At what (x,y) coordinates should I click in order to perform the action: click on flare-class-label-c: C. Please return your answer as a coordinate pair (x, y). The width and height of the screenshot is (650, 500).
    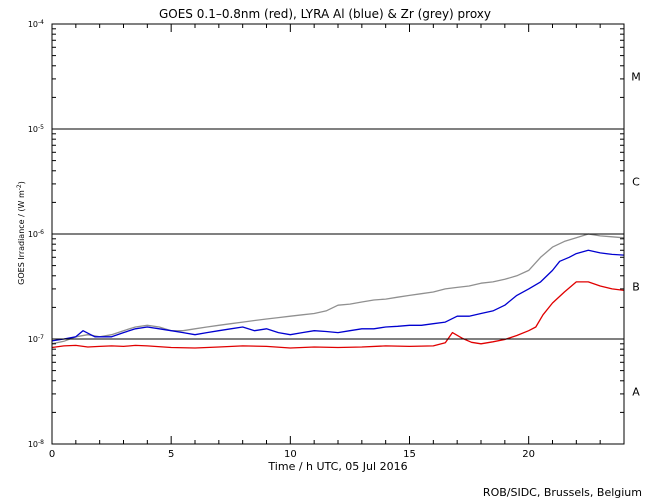
    Looking at the image, I should click on (636, 182).